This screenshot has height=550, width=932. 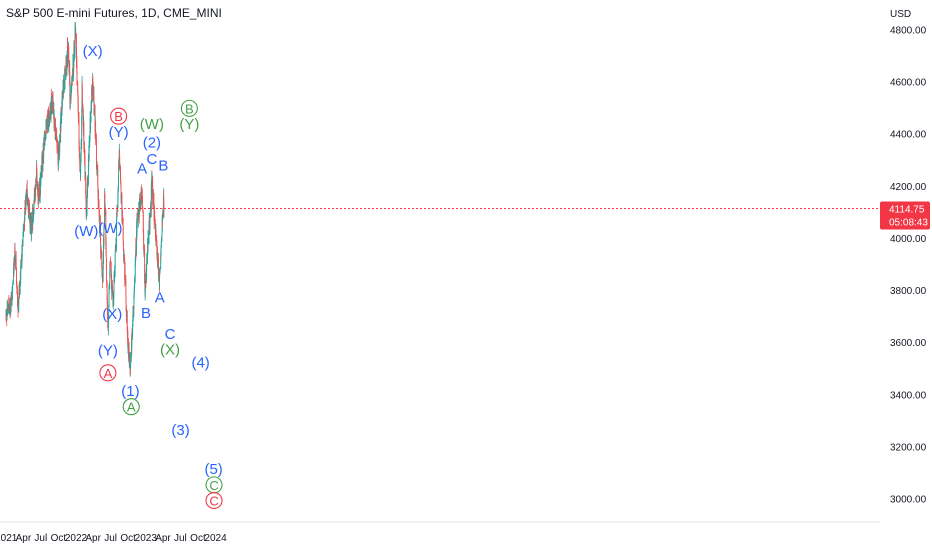 I want to click on time-tick-label: 2021, so click(x=9, y=538).